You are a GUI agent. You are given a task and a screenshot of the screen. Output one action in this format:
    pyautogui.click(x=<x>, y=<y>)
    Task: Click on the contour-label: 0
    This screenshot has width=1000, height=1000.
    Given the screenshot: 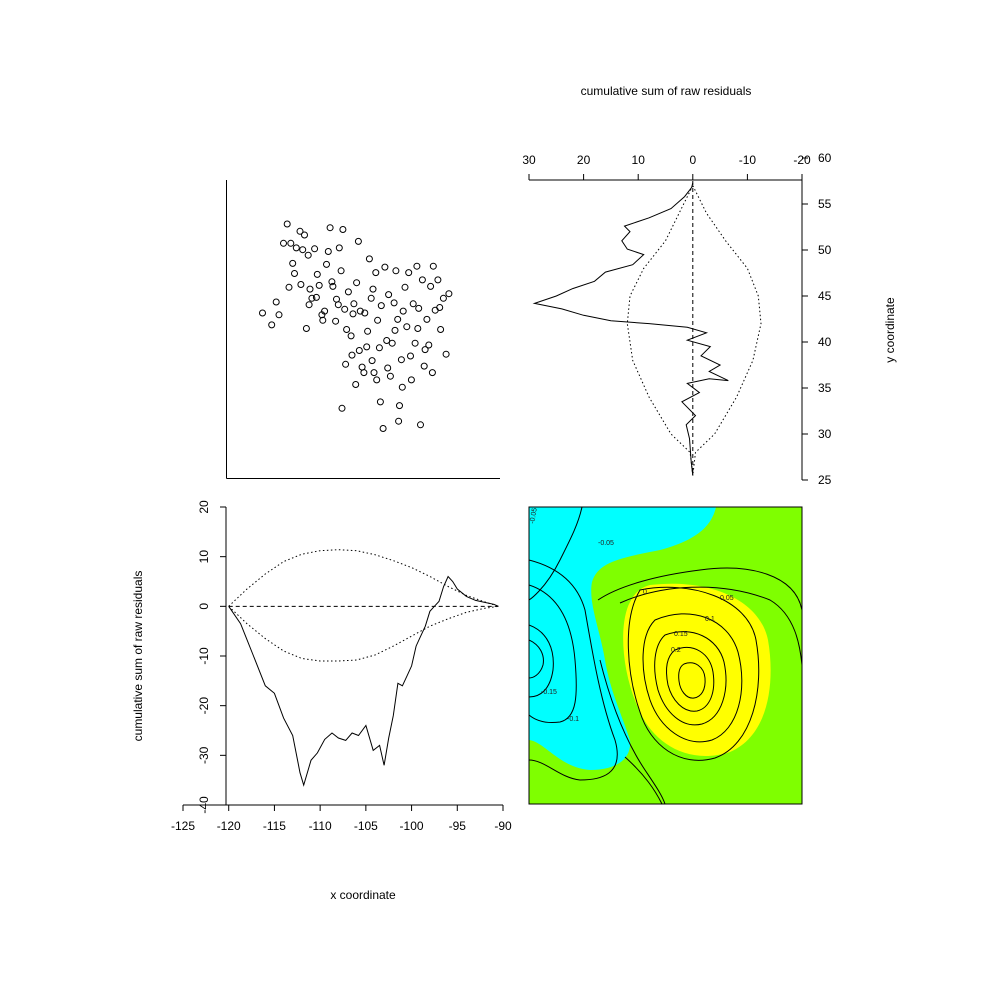 What is the action you would take?
    pyautogui.click(x=645, y=592)
    